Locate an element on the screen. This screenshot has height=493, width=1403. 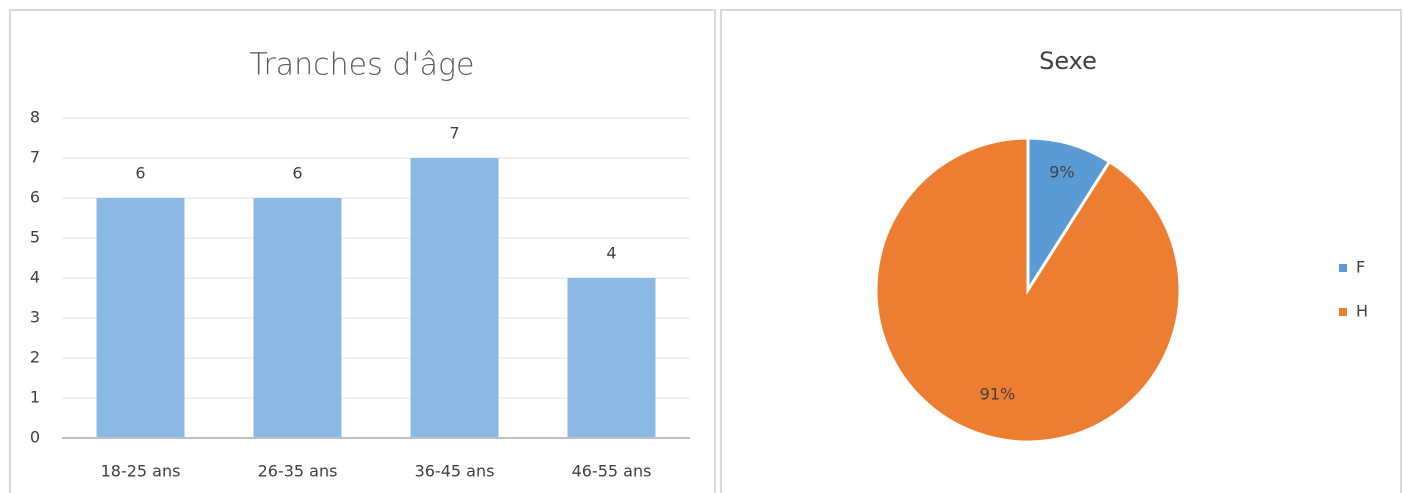
data-label: 4 is located at coordinates (611, 253).